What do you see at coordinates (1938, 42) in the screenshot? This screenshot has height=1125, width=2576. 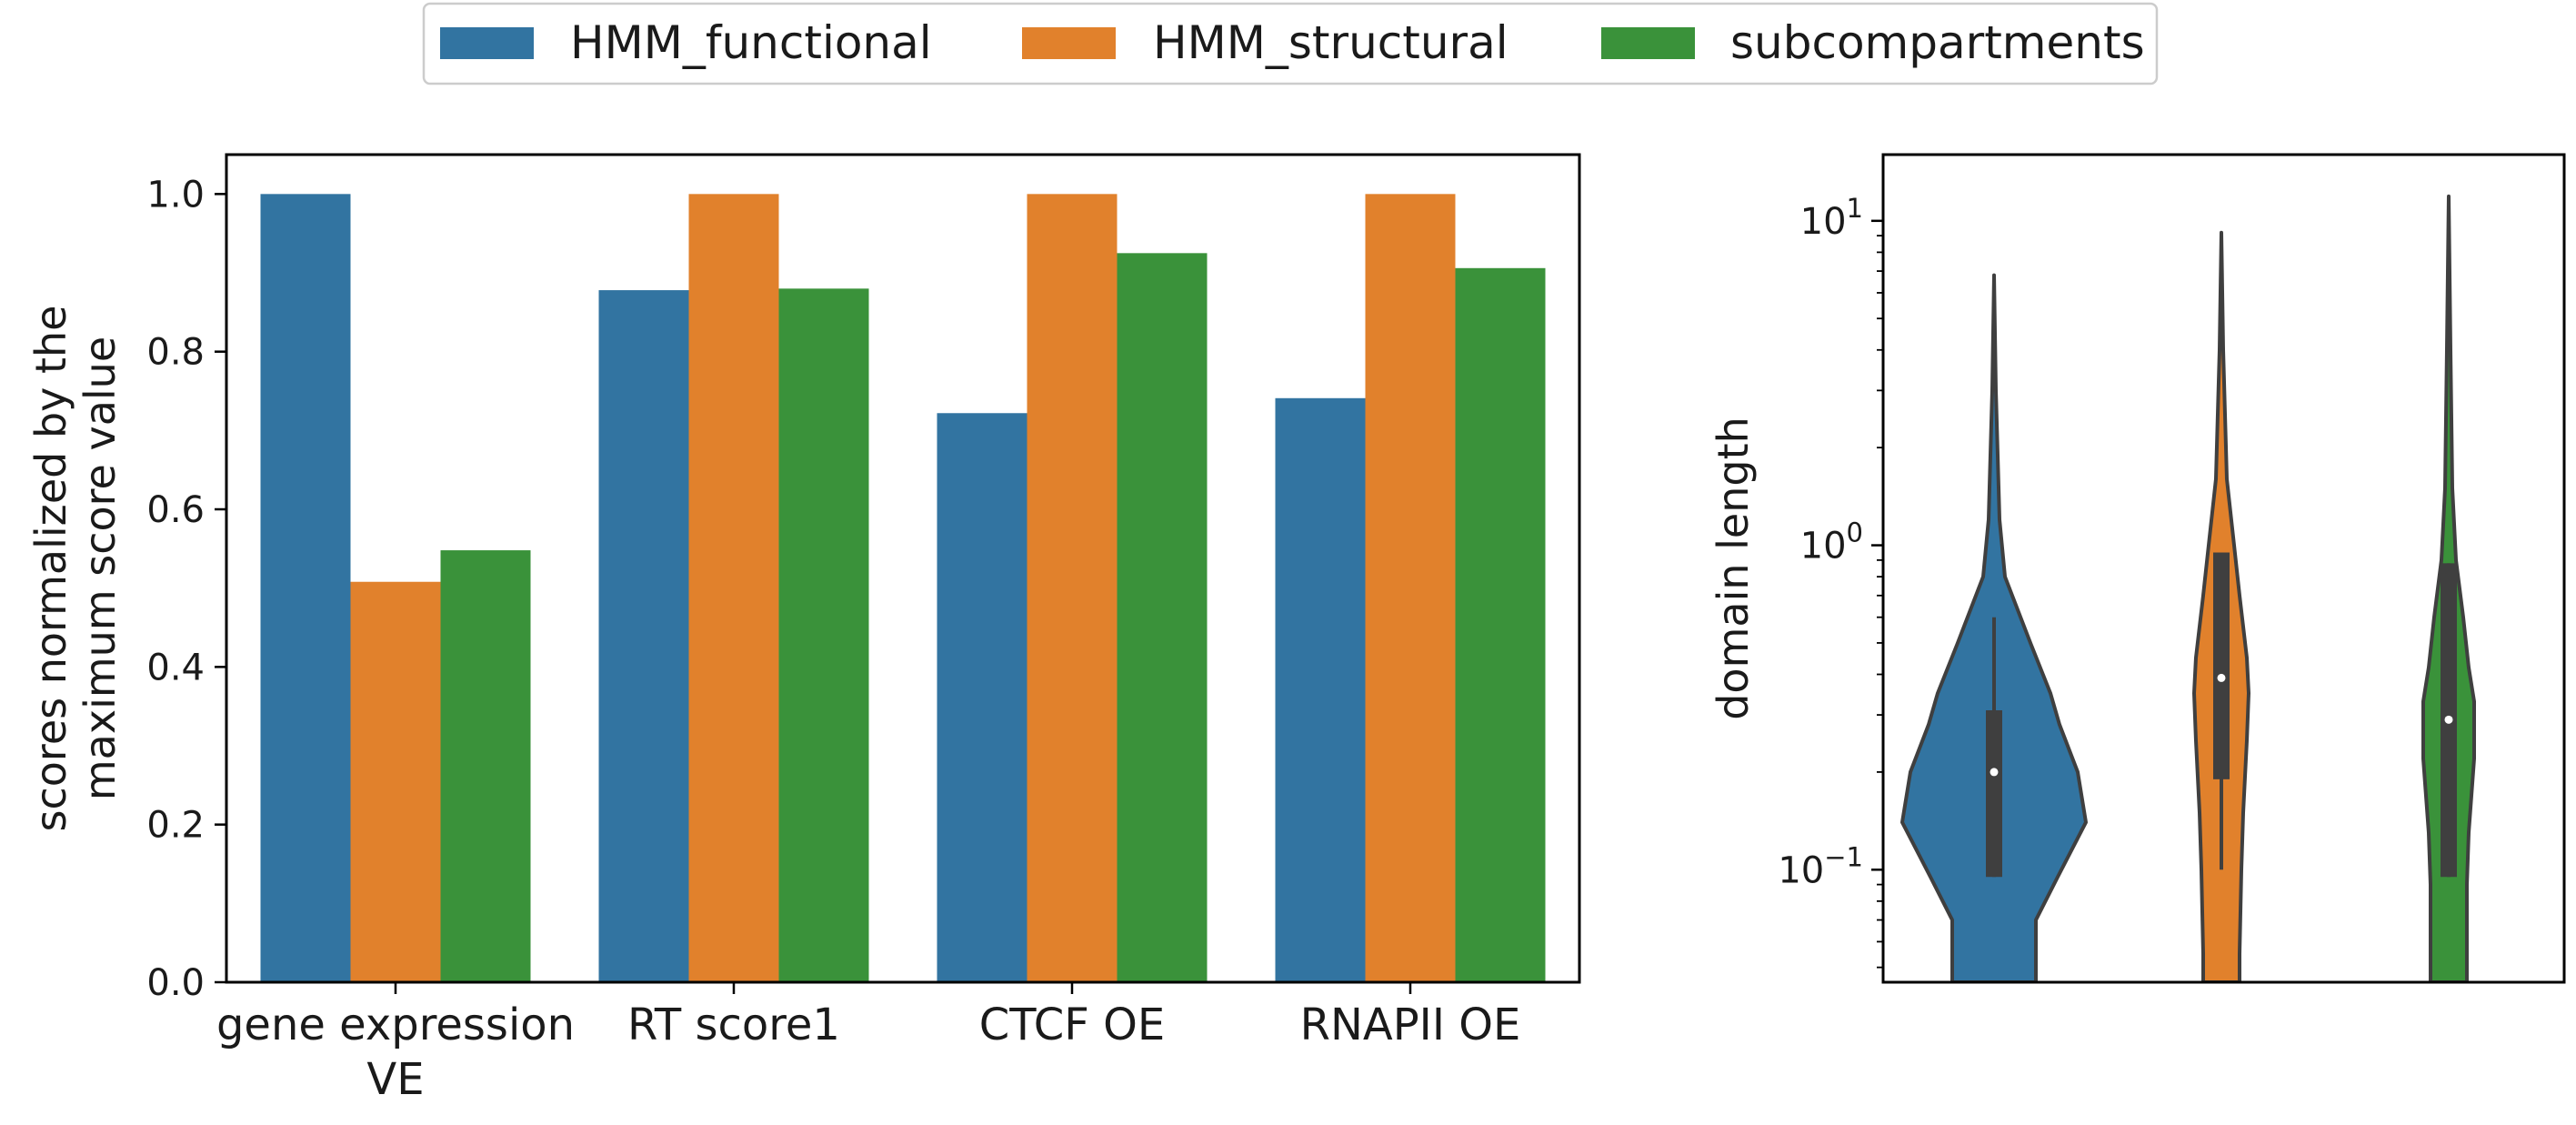 I see `legend-label-subcompartments: subcompartments` at bounding box center [1938, 42].